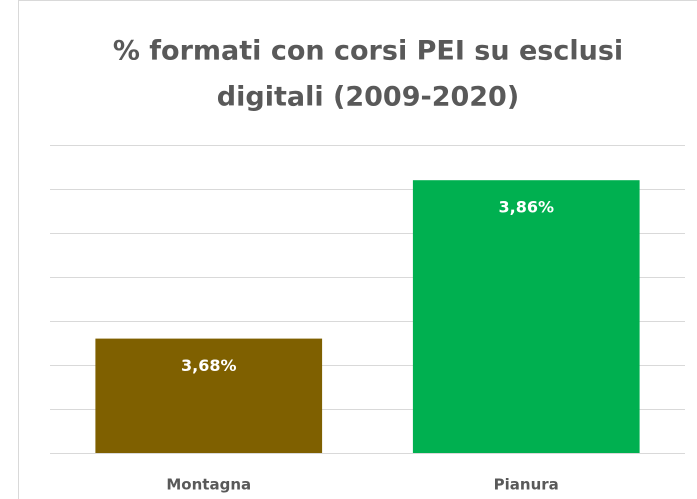  I want to click on x-tick-label: Montagna, so click(208, 485).